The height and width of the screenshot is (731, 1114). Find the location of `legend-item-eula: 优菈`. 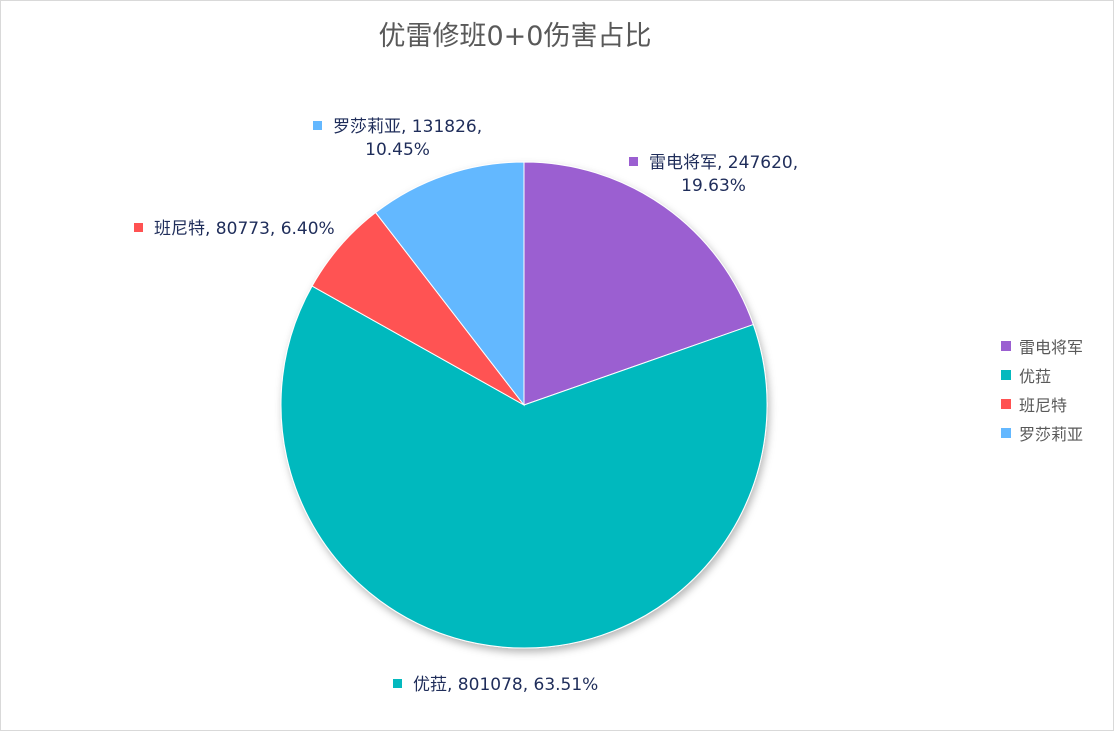

legend-item-eula: 优菈 is located at coordinates (1042, 374).